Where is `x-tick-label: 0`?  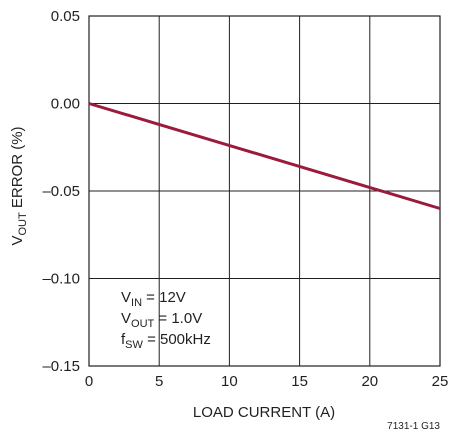 x-tick-label: 0 is located at coordinates (89, 381).